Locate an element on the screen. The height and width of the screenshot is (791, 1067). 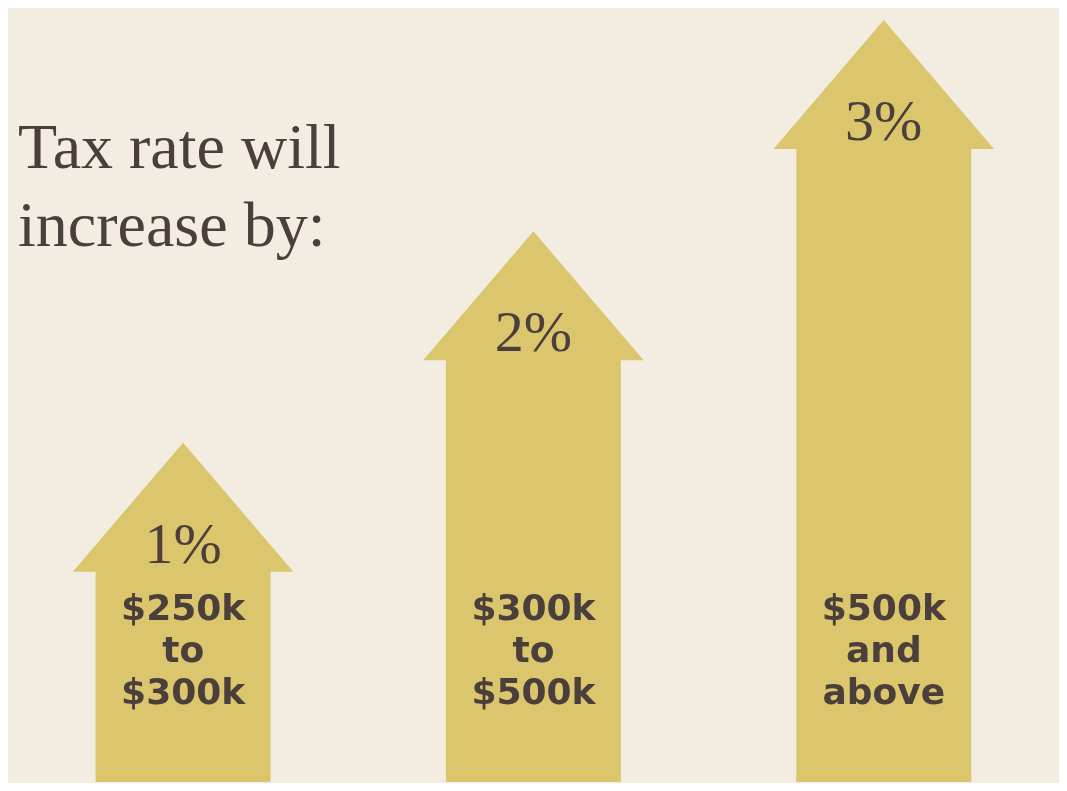
chart-title: Tax rate will increase by: is located at coordinates (180, 186).